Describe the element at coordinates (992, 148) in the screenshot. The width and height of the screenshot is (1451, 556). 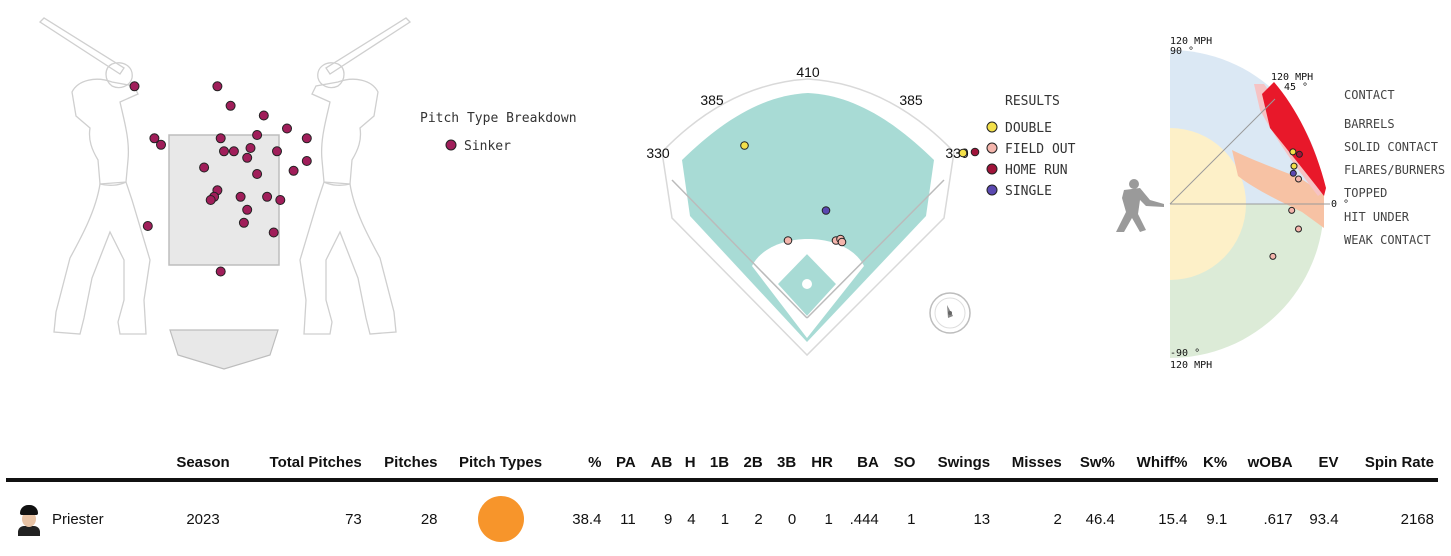
I see `legend-field-out-dot` at that location.